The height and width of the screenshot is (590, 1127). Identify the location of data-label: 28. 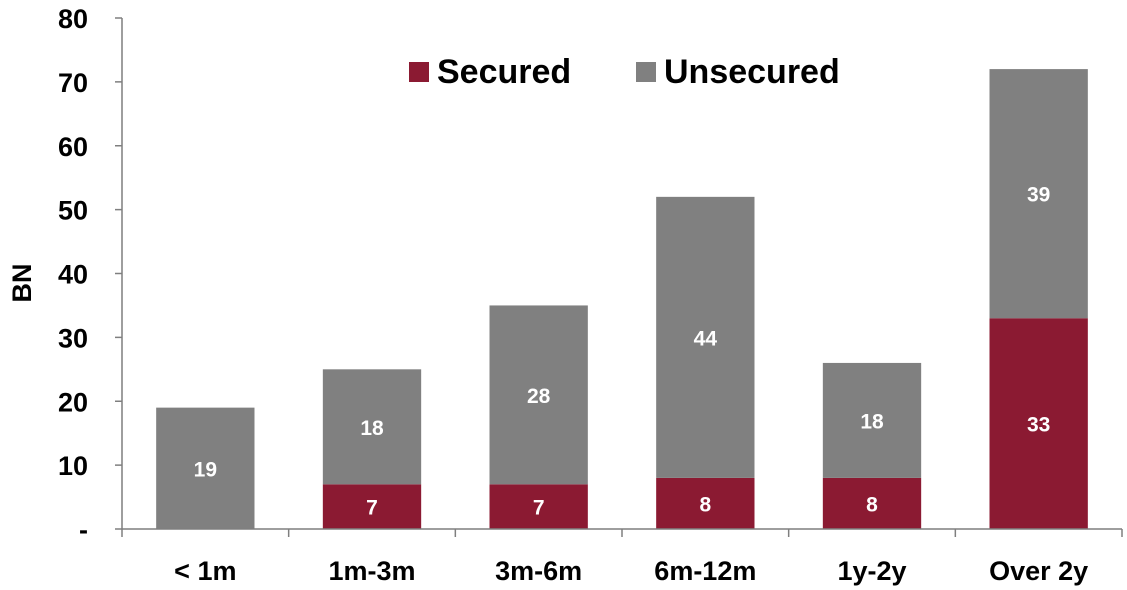
(539, 396).